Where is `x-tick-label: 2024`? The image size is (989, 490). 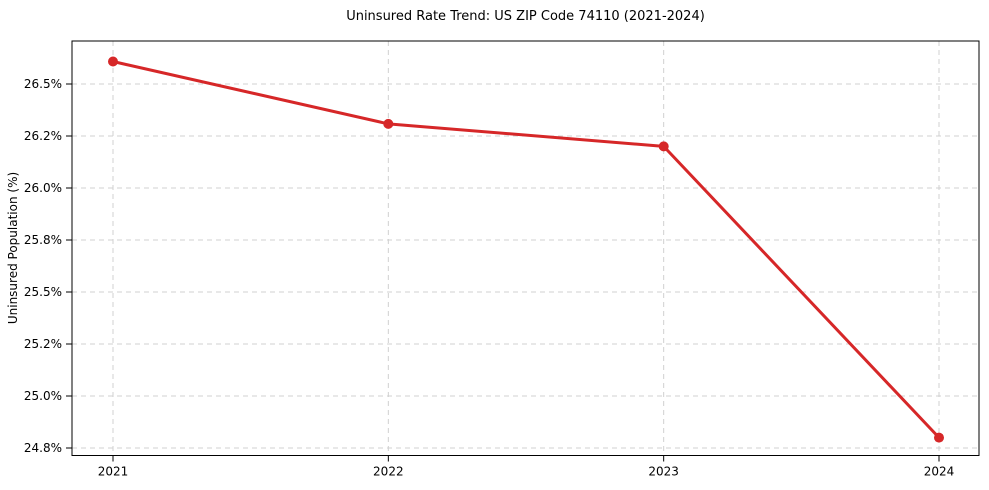 x-tick-label: 2024 is located at coordinates (939, 472).